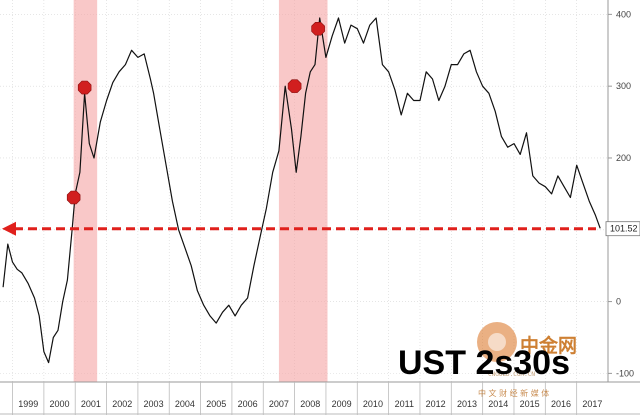 This screenshot has width=640, height=415. I want to click on x-tick-label: 2002, so click(122, 404).